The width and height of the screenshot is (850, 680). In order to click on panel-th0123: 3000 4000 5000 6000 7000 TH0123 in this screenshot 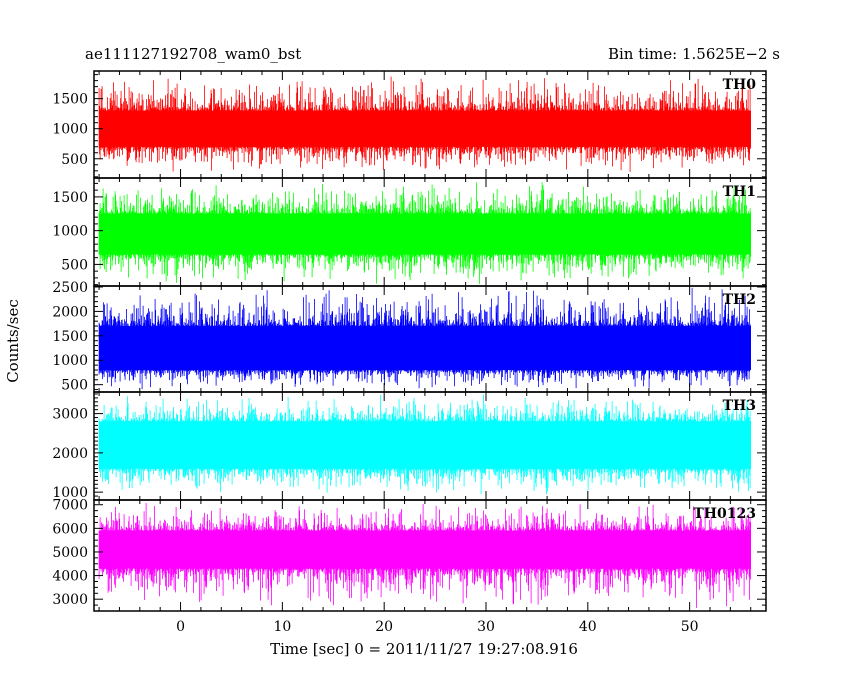, I will do `click(409, 555)`.